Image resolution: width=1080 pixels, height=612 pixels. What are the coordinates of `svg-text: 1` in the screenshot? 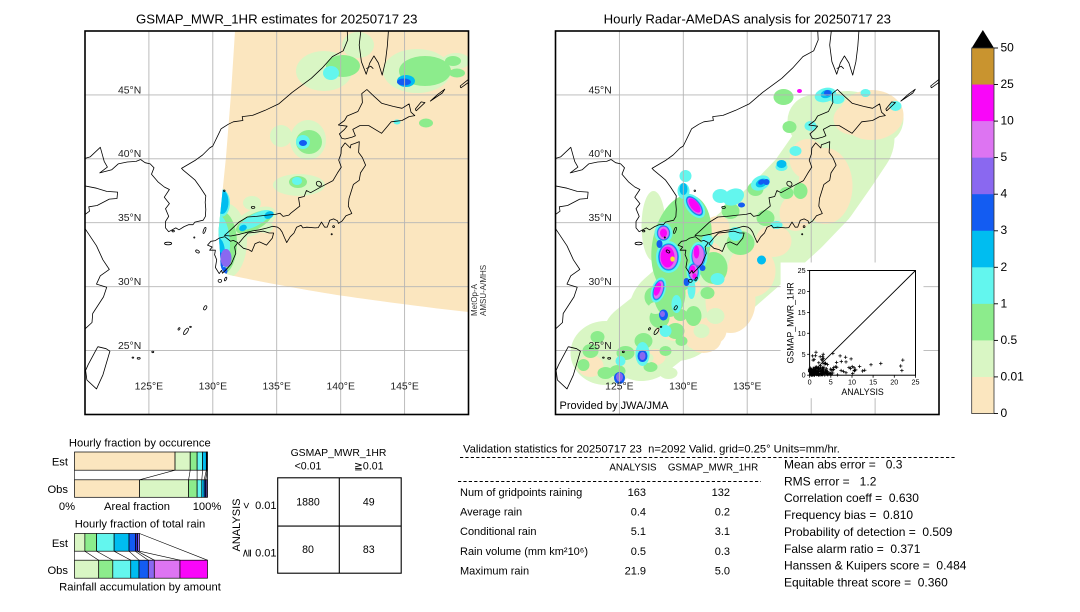 It's located at (1004, 303).